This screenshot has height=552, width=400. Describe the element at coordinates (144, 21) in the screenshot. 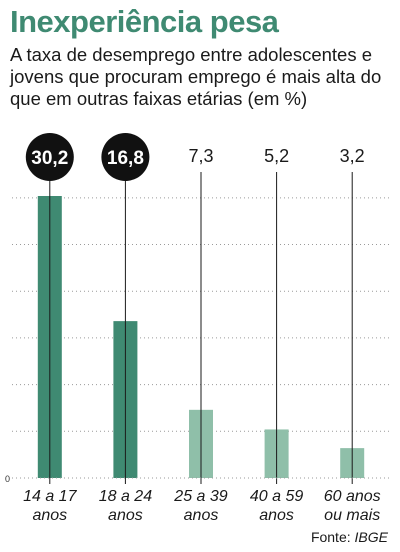

I see `chart-title: Inexperiência pesa` at that location.